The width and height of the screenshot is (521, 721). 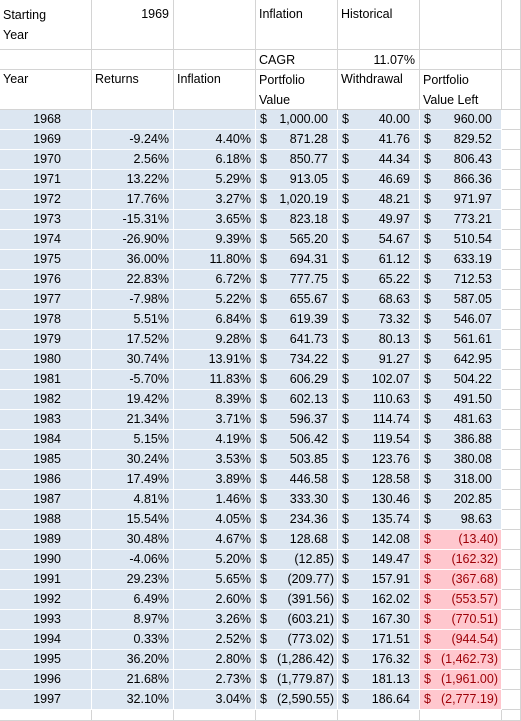 What do you see at coordinates (47, 199) in the screenshot?
I see `year: 1972` at bounding box center [47, 199].